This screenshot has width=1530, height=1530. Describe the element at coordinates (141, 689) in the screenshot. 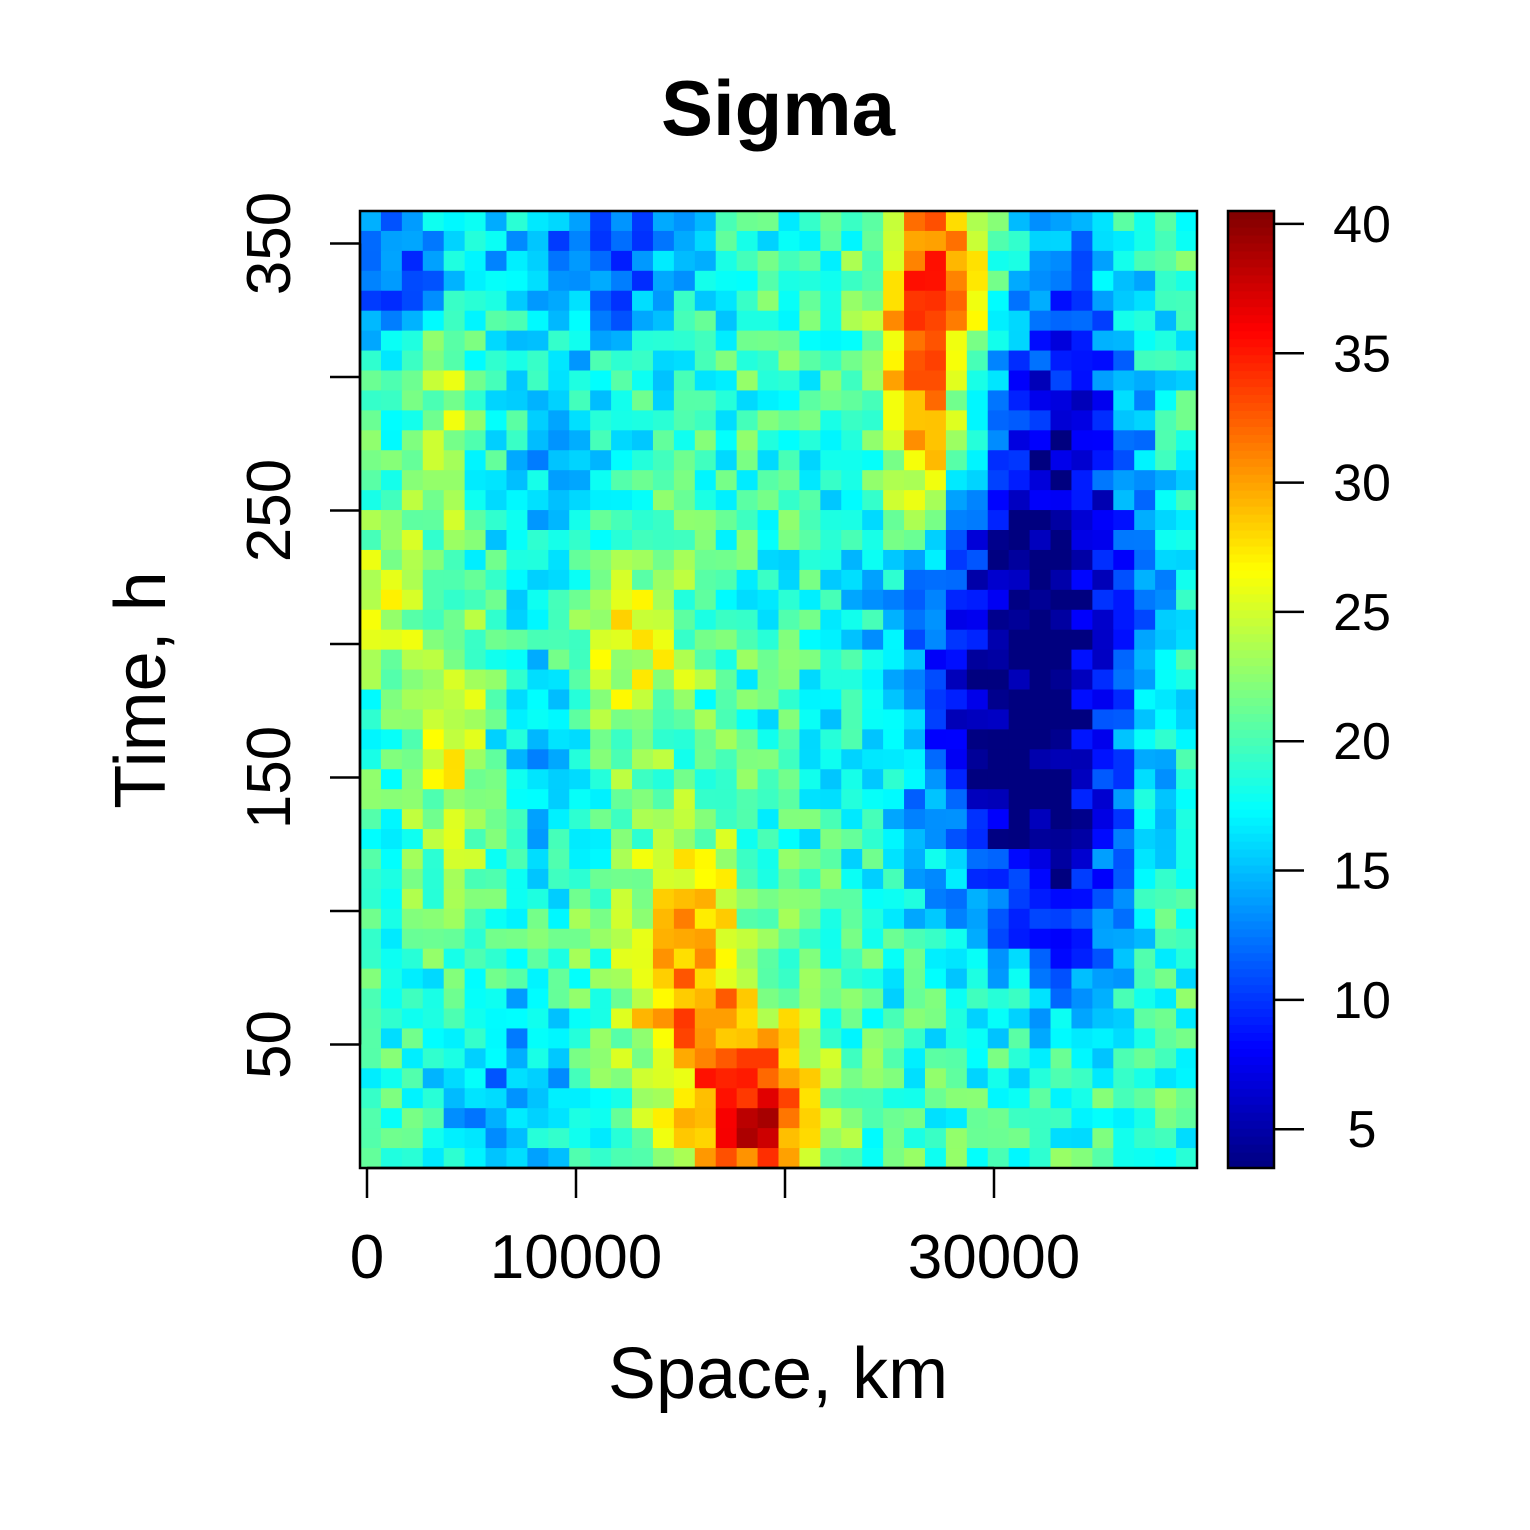

I see `y-axis-label: Time, h` at that location.